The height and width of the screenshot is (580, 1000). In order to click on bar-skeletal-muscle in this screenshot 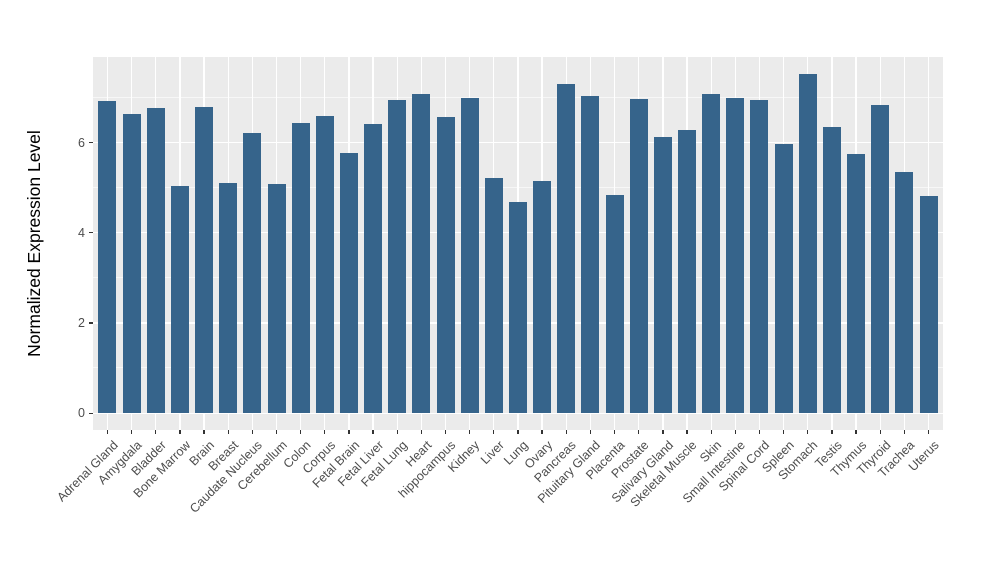, I will do `click(687, 271)`.